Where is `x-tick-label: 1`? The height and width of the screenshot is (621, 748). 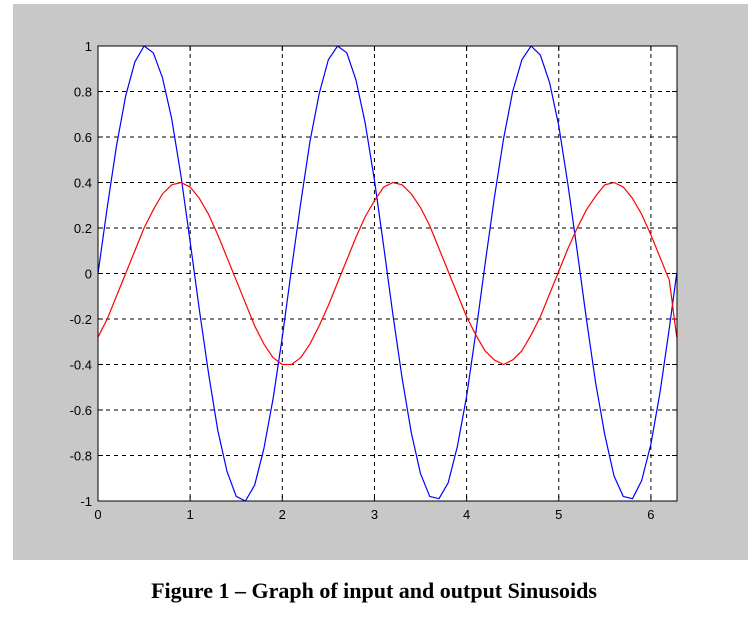 x-tick-label: 1 is located at coordinates (190, 514).